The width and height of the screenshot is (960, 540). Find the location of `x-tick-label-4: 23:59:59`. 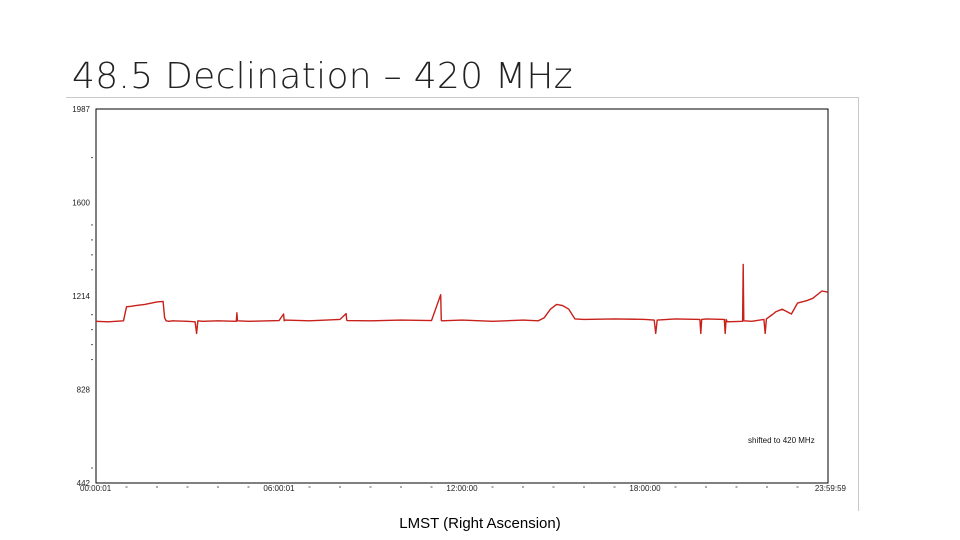

x-tick-label-4: 23:59:59 is located at coordinates (831, 488).